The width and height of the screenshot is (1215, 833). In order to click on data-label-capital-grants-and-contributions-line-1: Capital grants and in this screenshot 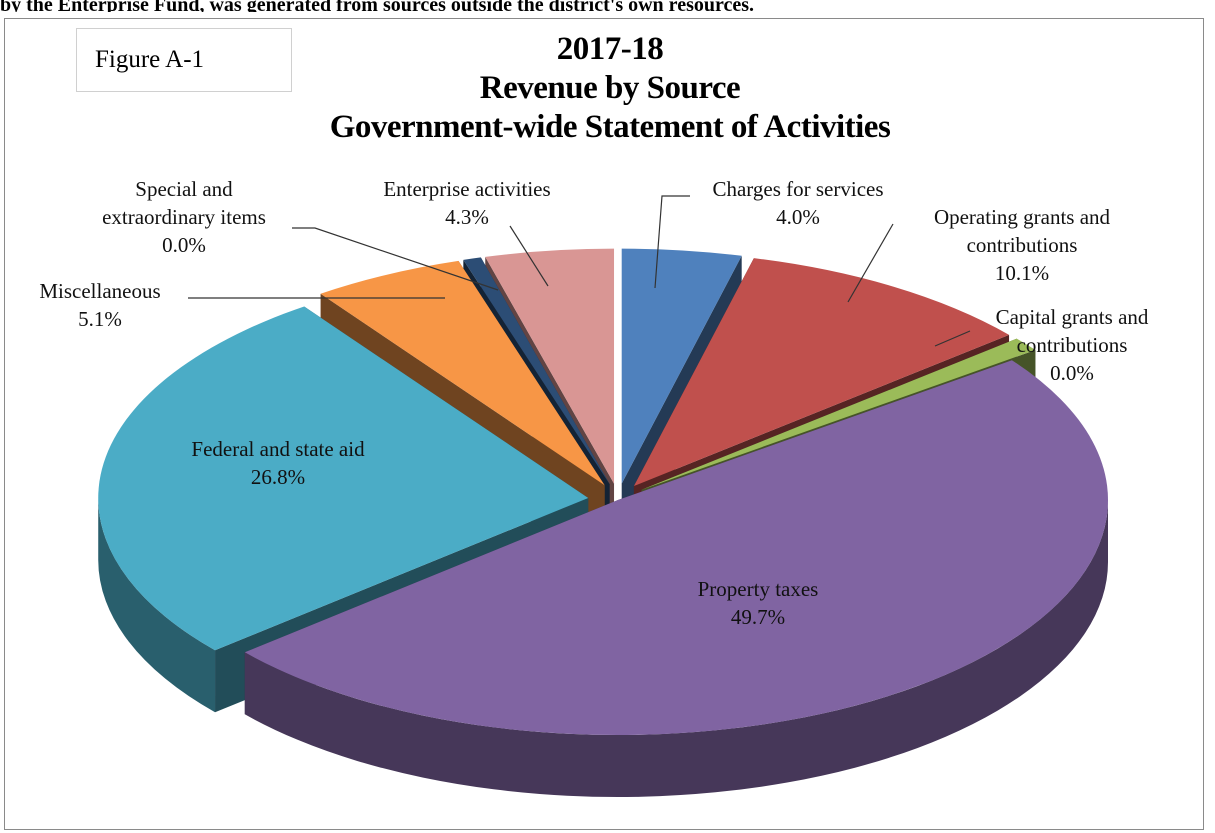, I will do `click(1072, 317)`.